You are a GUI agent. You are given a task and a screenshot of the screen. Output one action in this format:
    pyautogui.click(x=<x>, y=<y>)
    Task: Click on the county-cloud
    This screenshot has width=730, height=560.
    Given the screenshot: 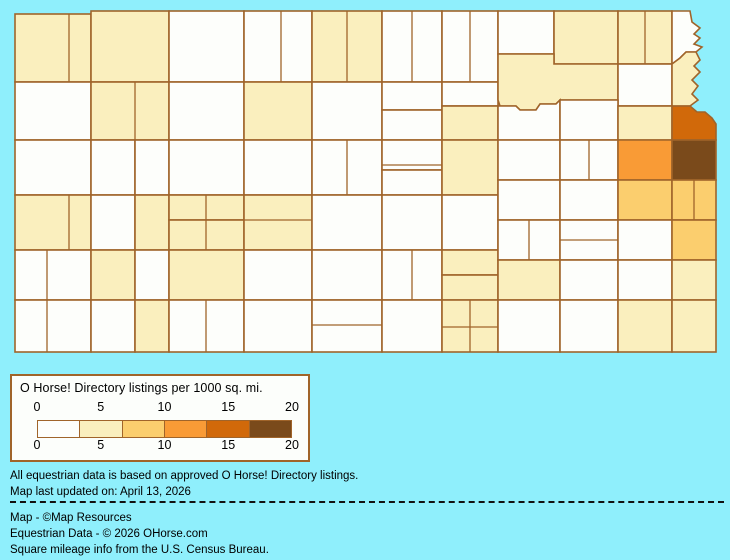 What is the action you would take?
    pyautogui.click(x=470, y=123)
    